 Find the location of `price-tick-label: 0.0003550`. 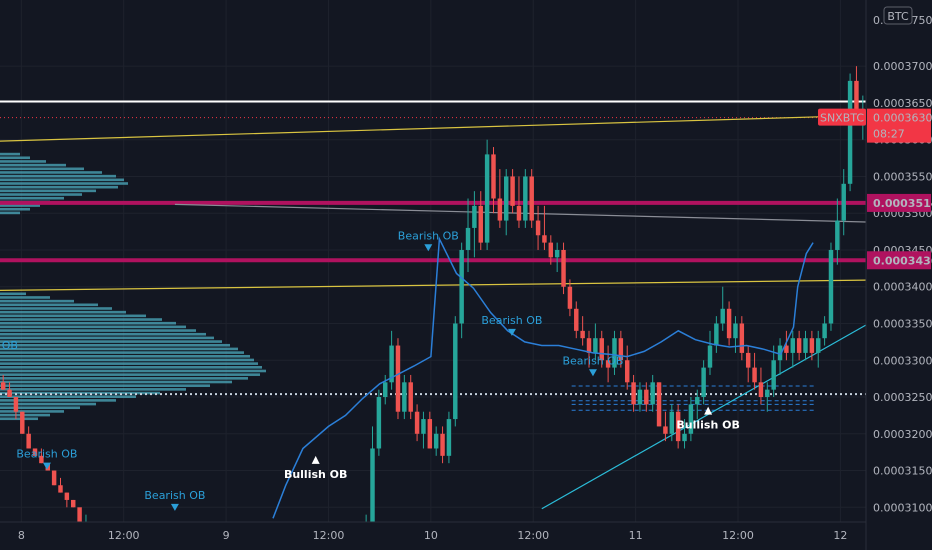

price-tick-label: 0.0003550 is located at coordinates (902, 176).